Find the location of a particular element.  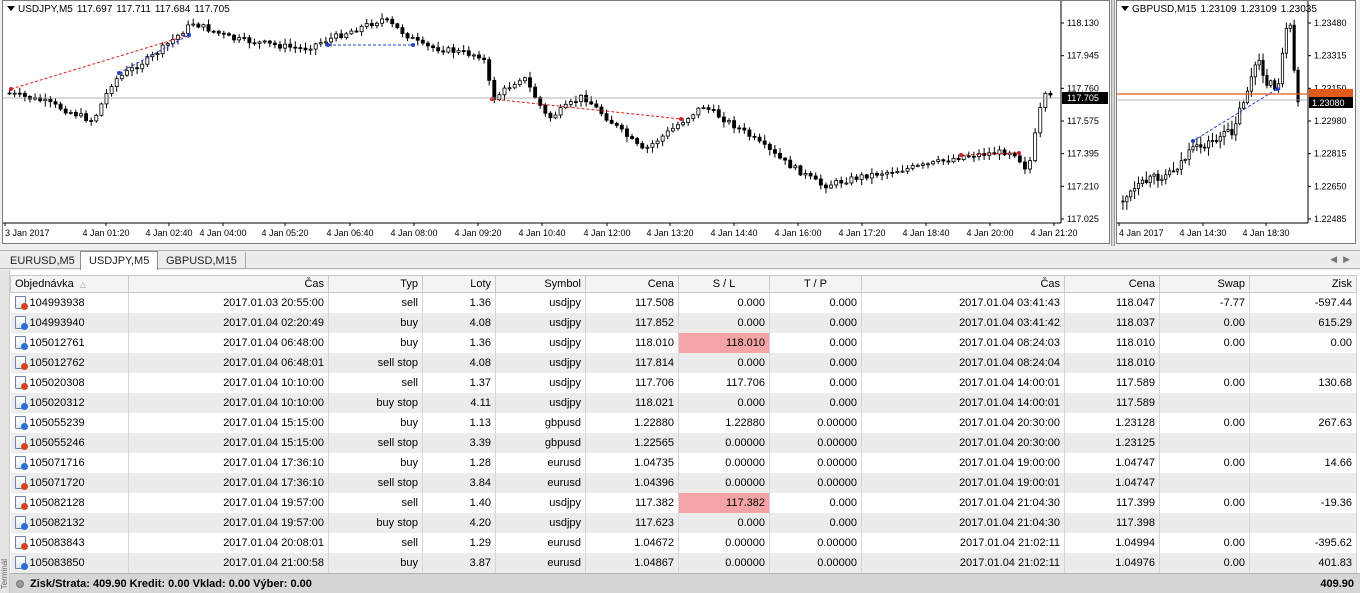

cell-stop-loss: 117.382 is located at coordinates (724, 502).